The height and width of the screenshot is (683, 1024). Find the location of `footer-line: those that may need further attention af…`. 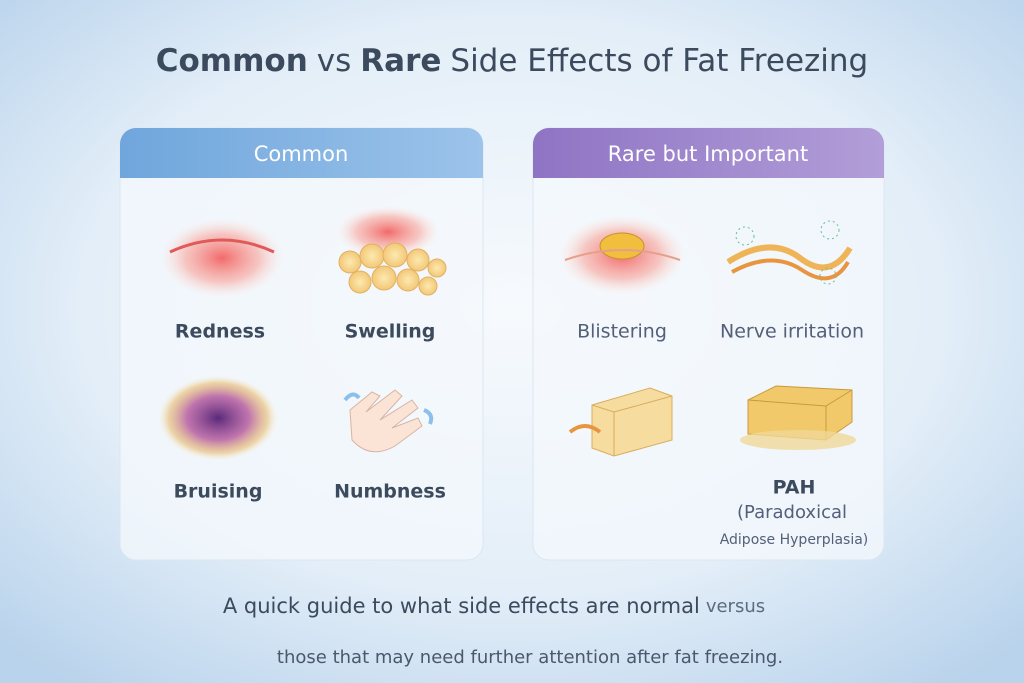

footer-line: those that may need further attention af… is located at coordinates (530, 657).